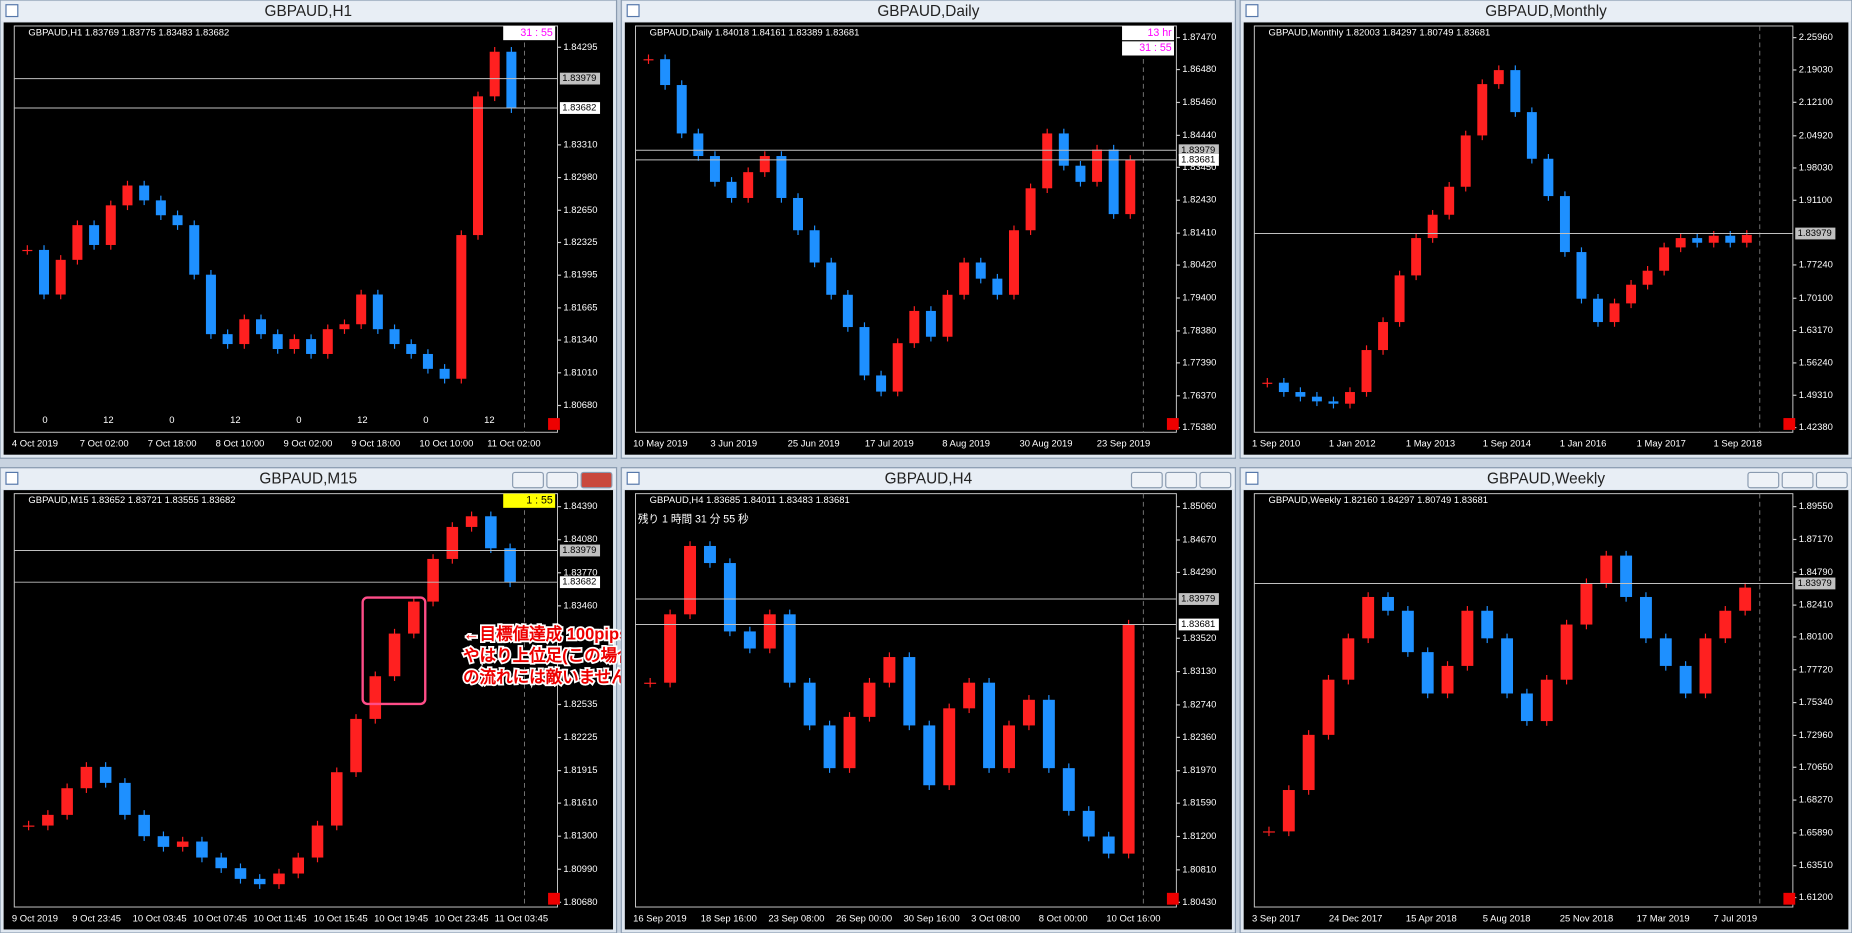  I want to click on time-label: 10 Oct 10:00, so click(446, 444).